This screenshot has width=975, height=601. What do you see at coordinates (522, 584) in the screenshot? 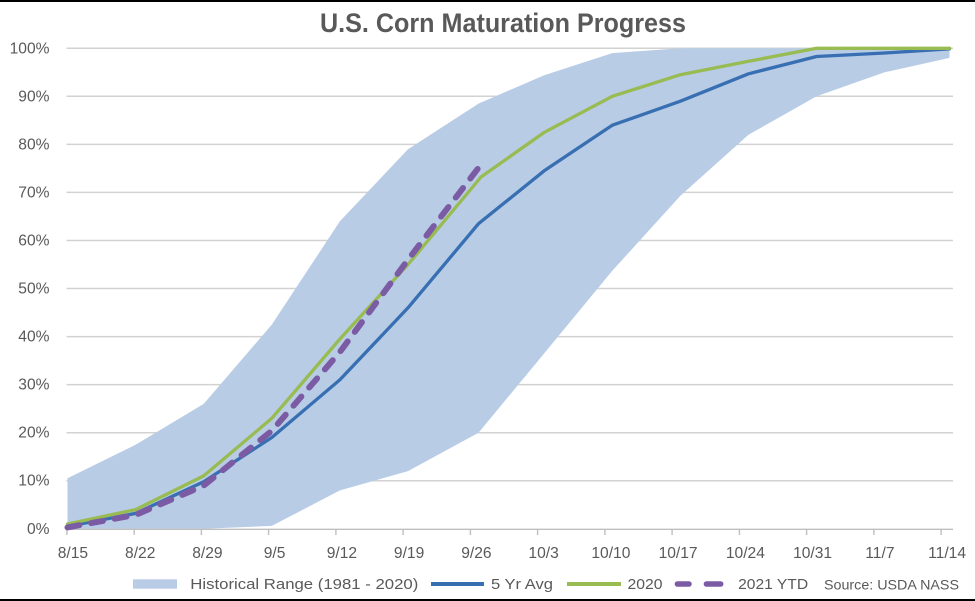
I see `svg-text: 5 Yr Avg` at bounding box center [522, 584].